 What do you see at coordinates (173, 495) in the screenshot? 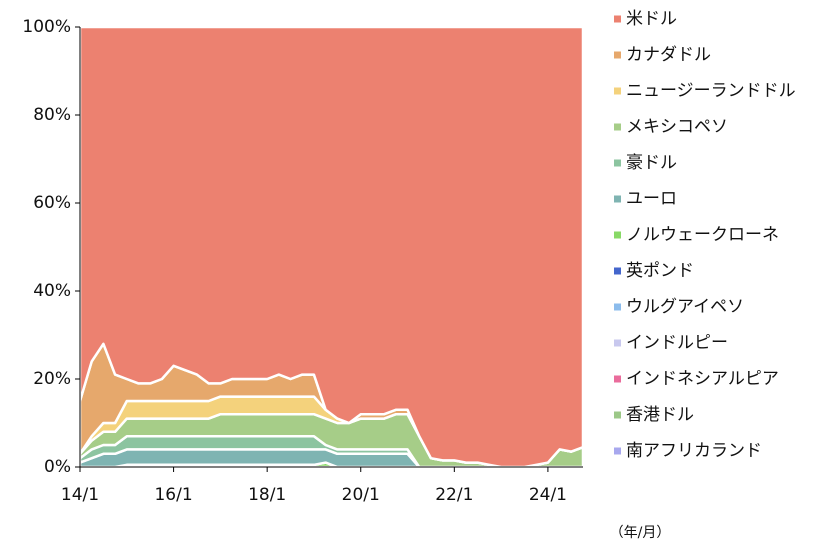
I see `x-tick-label: 16/1` at bounding box center [173, 495].